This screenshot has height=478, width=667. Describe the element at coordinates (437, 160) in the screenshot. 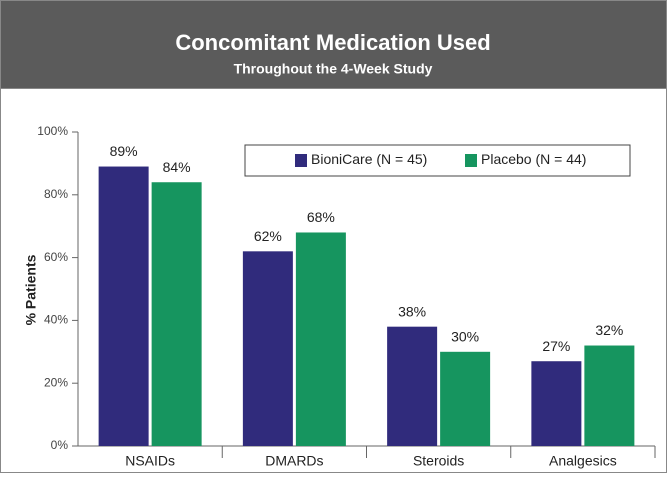

I see `legend-box` at that location.